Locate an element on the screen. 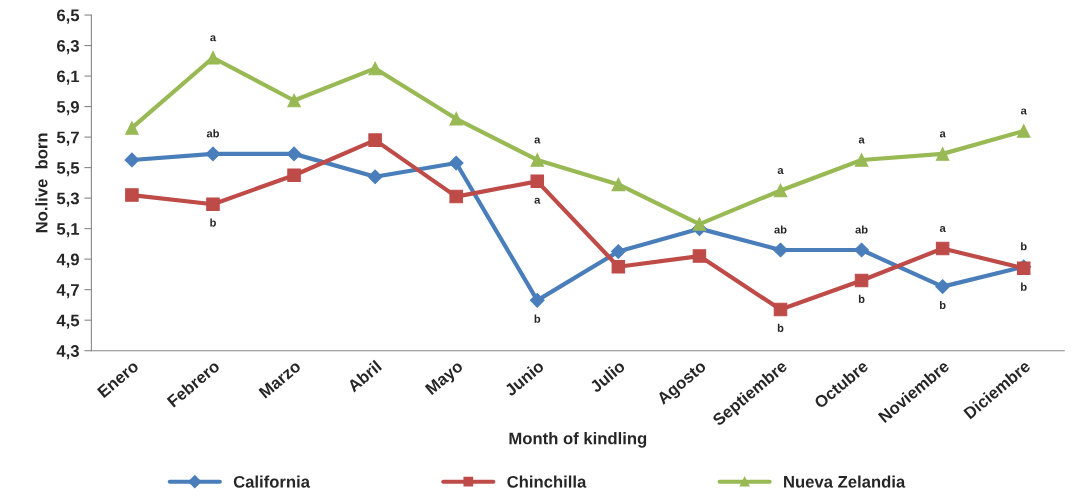 This screenshot has width=1075, height=501. y-tick-label: 5,1 is located at coordinates (68, 230).